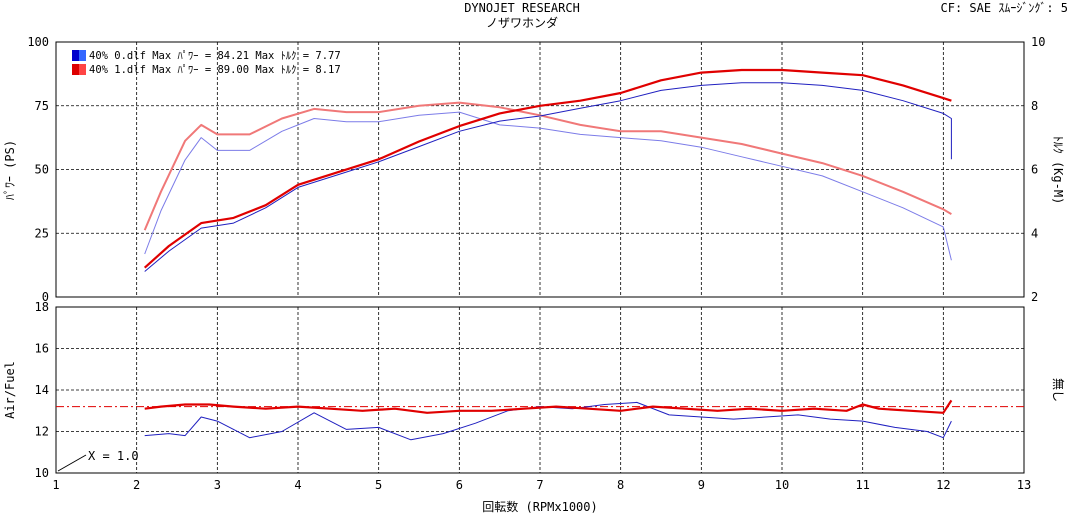 Image resolution: width=1079 pixels, height=521 pixels. What do you see at coordinates (1034, 233) in the screenshot?
I see `torque-tick-label: 4` at bounding box center [1034, 233].